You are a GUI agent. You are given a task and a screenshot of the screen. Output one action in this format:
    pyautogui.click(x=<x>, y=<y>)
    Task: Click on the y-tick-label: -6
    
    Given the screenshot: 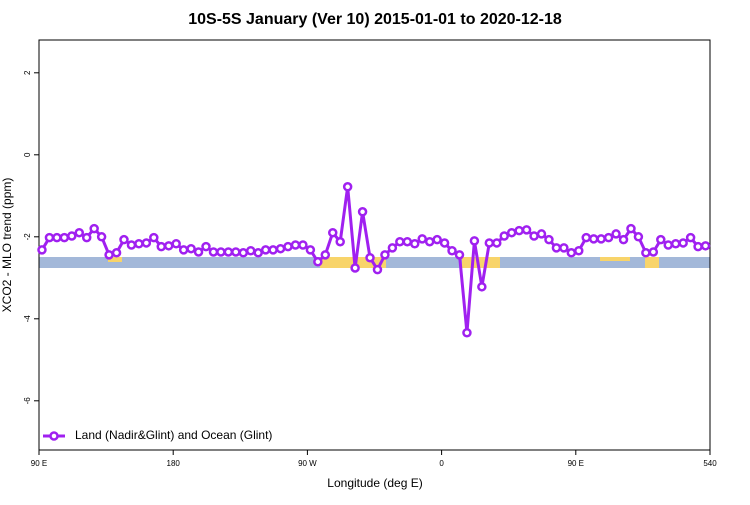 What is the action you would take?
    pyautogui.click(x=27, y=401)
    